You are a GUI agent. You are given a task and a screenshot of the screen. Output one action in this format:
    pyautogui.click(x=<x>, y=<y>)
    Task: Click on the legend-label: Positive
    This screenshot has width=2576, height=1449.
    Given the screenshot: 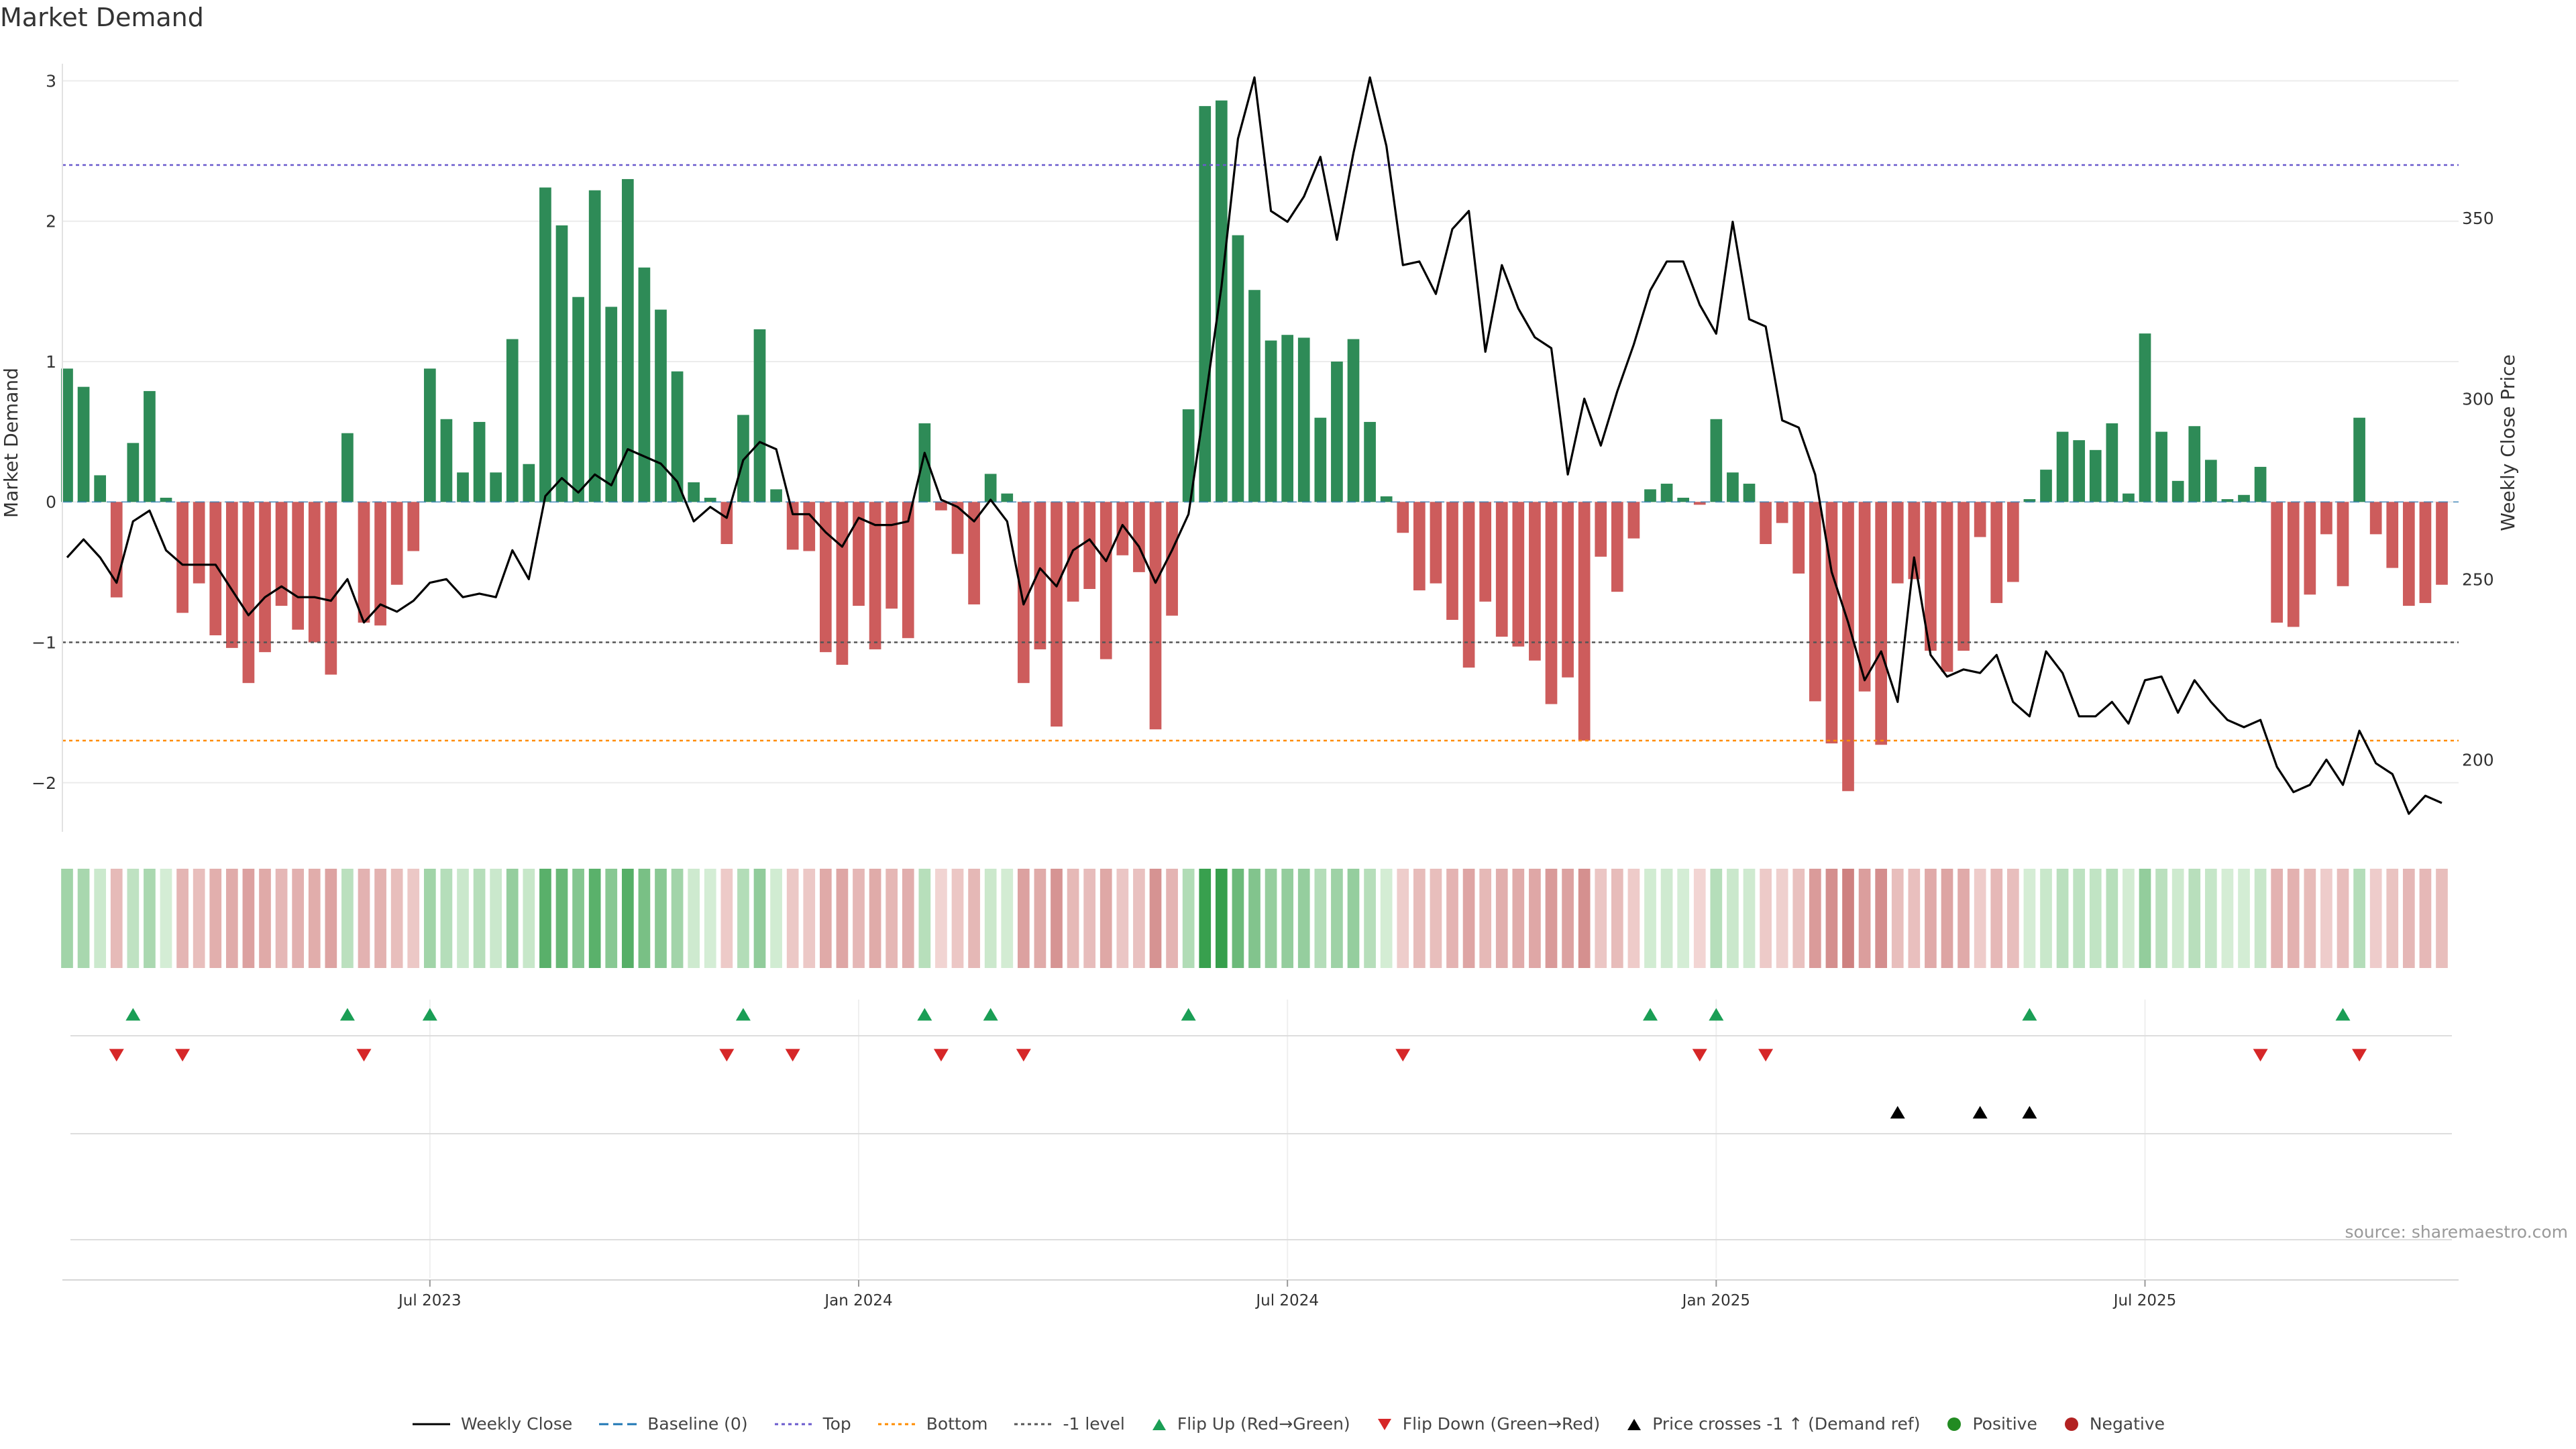 What is the action you would take?
    pyautogui.click(x=2004, y=1424)
    